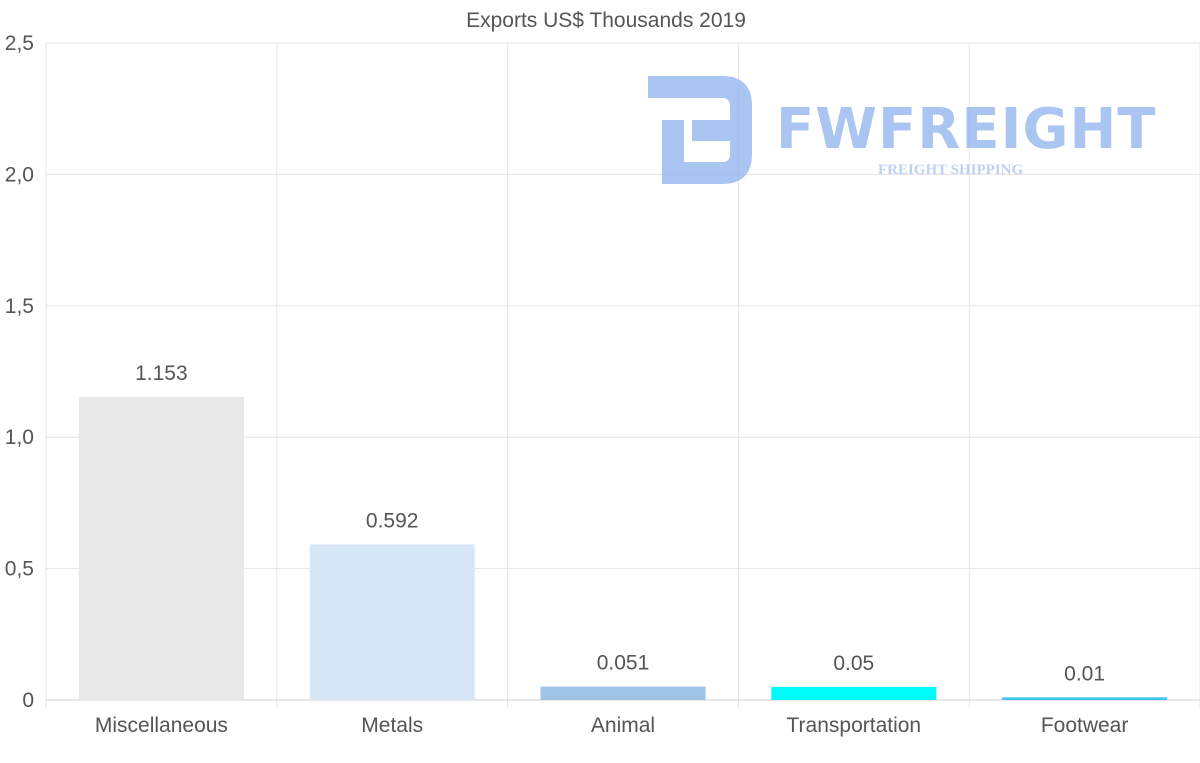 The width and height of the screenshot is (1200, 763). What do you see at coordinates (392, 520) in the screenshot?
I see `data-label: 0.592` at bounding box center [392, 520].